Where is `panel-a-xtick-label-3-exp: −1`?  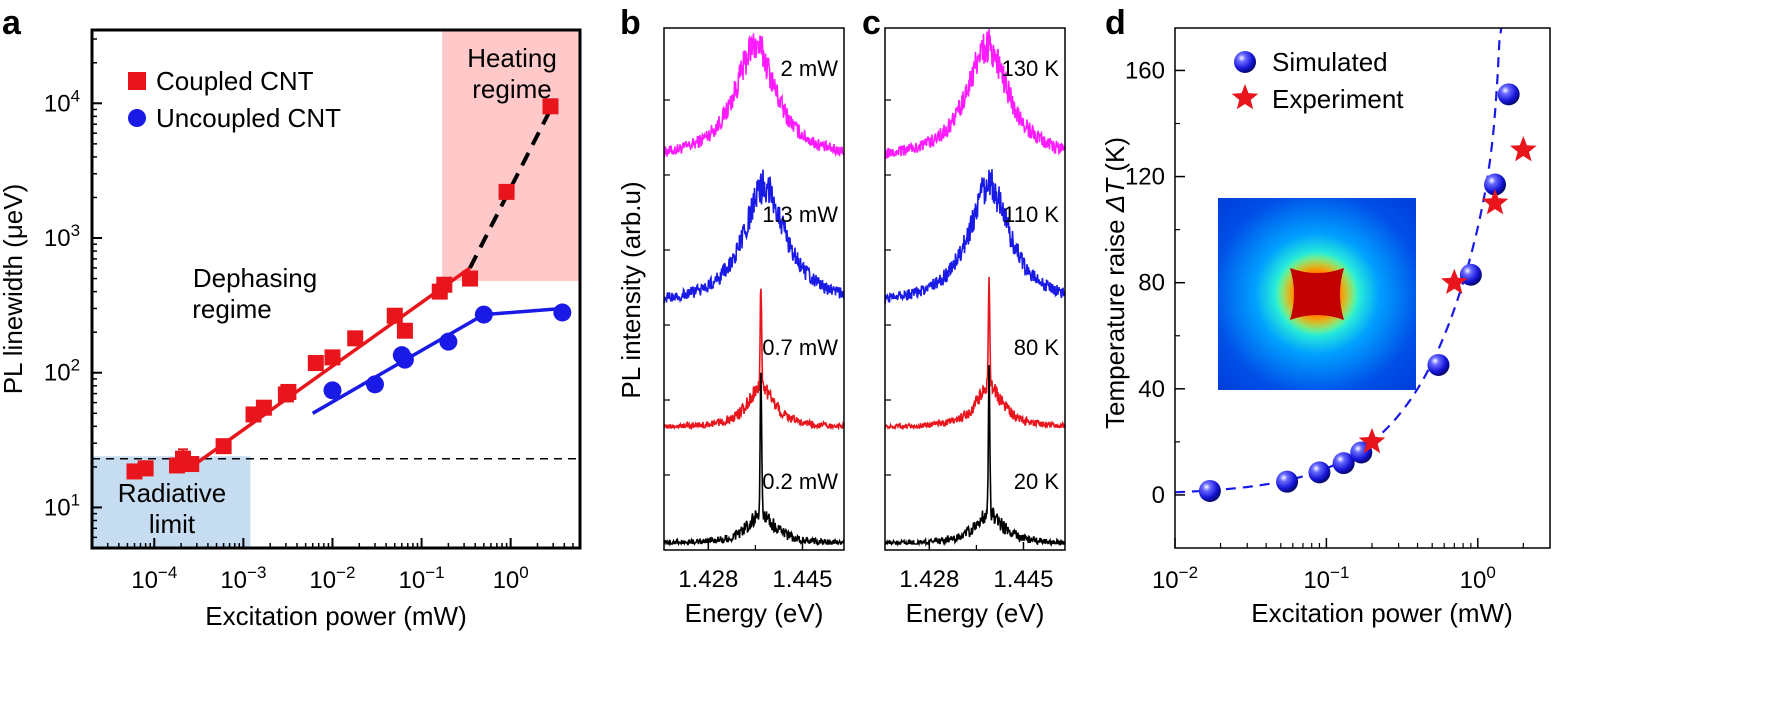 panel-a-xtick-label-3-exp: −1 is located at coordinates (434, 572).